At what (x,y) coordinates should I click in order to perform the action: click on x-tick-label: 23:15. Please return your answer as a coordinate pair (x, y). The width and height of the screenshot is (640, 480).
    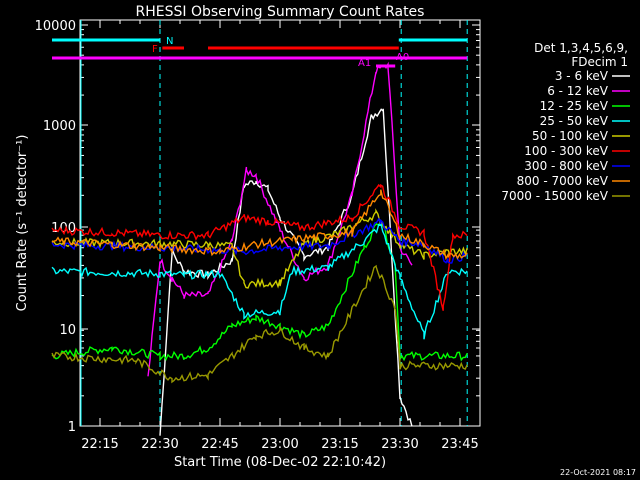
    Looking at the image, I should click on (339, 444).